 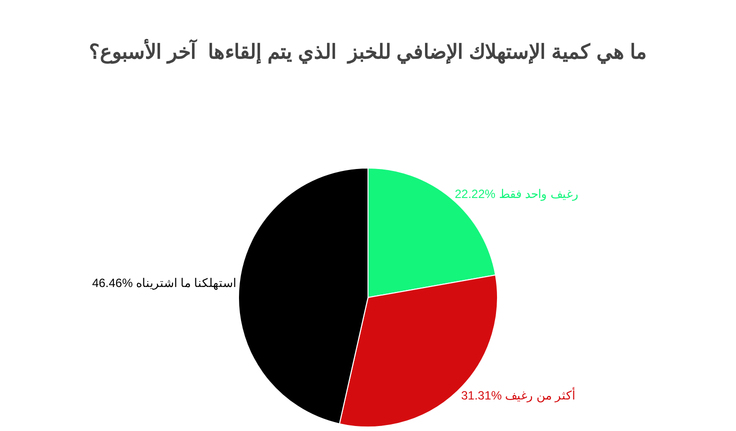 I want to click on slice-label: 46.46% استهلكنا ما اشتريناه, so click(x=164, y=283).